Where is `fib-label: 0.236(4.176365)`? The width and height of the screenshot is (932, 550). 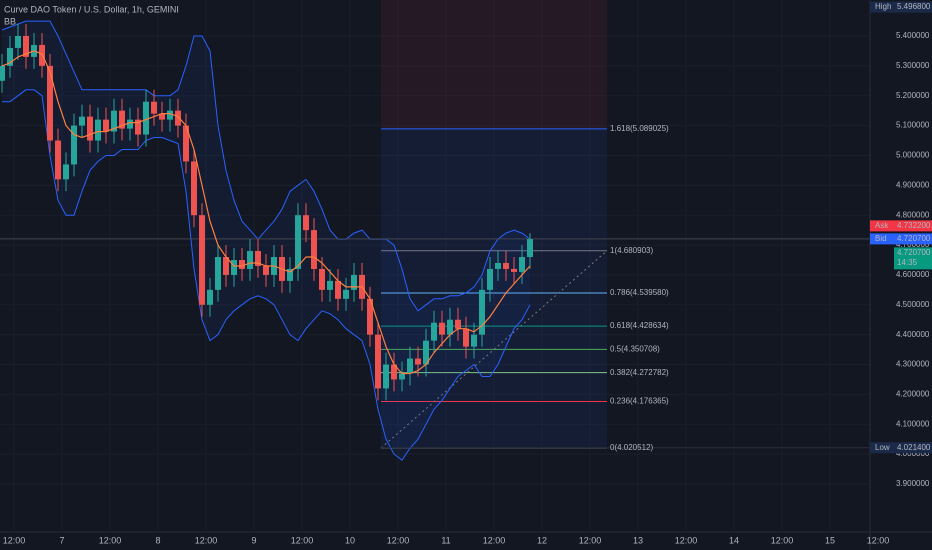 fib-label: 0.236(4.176365) is located at coordinates (639, 401).